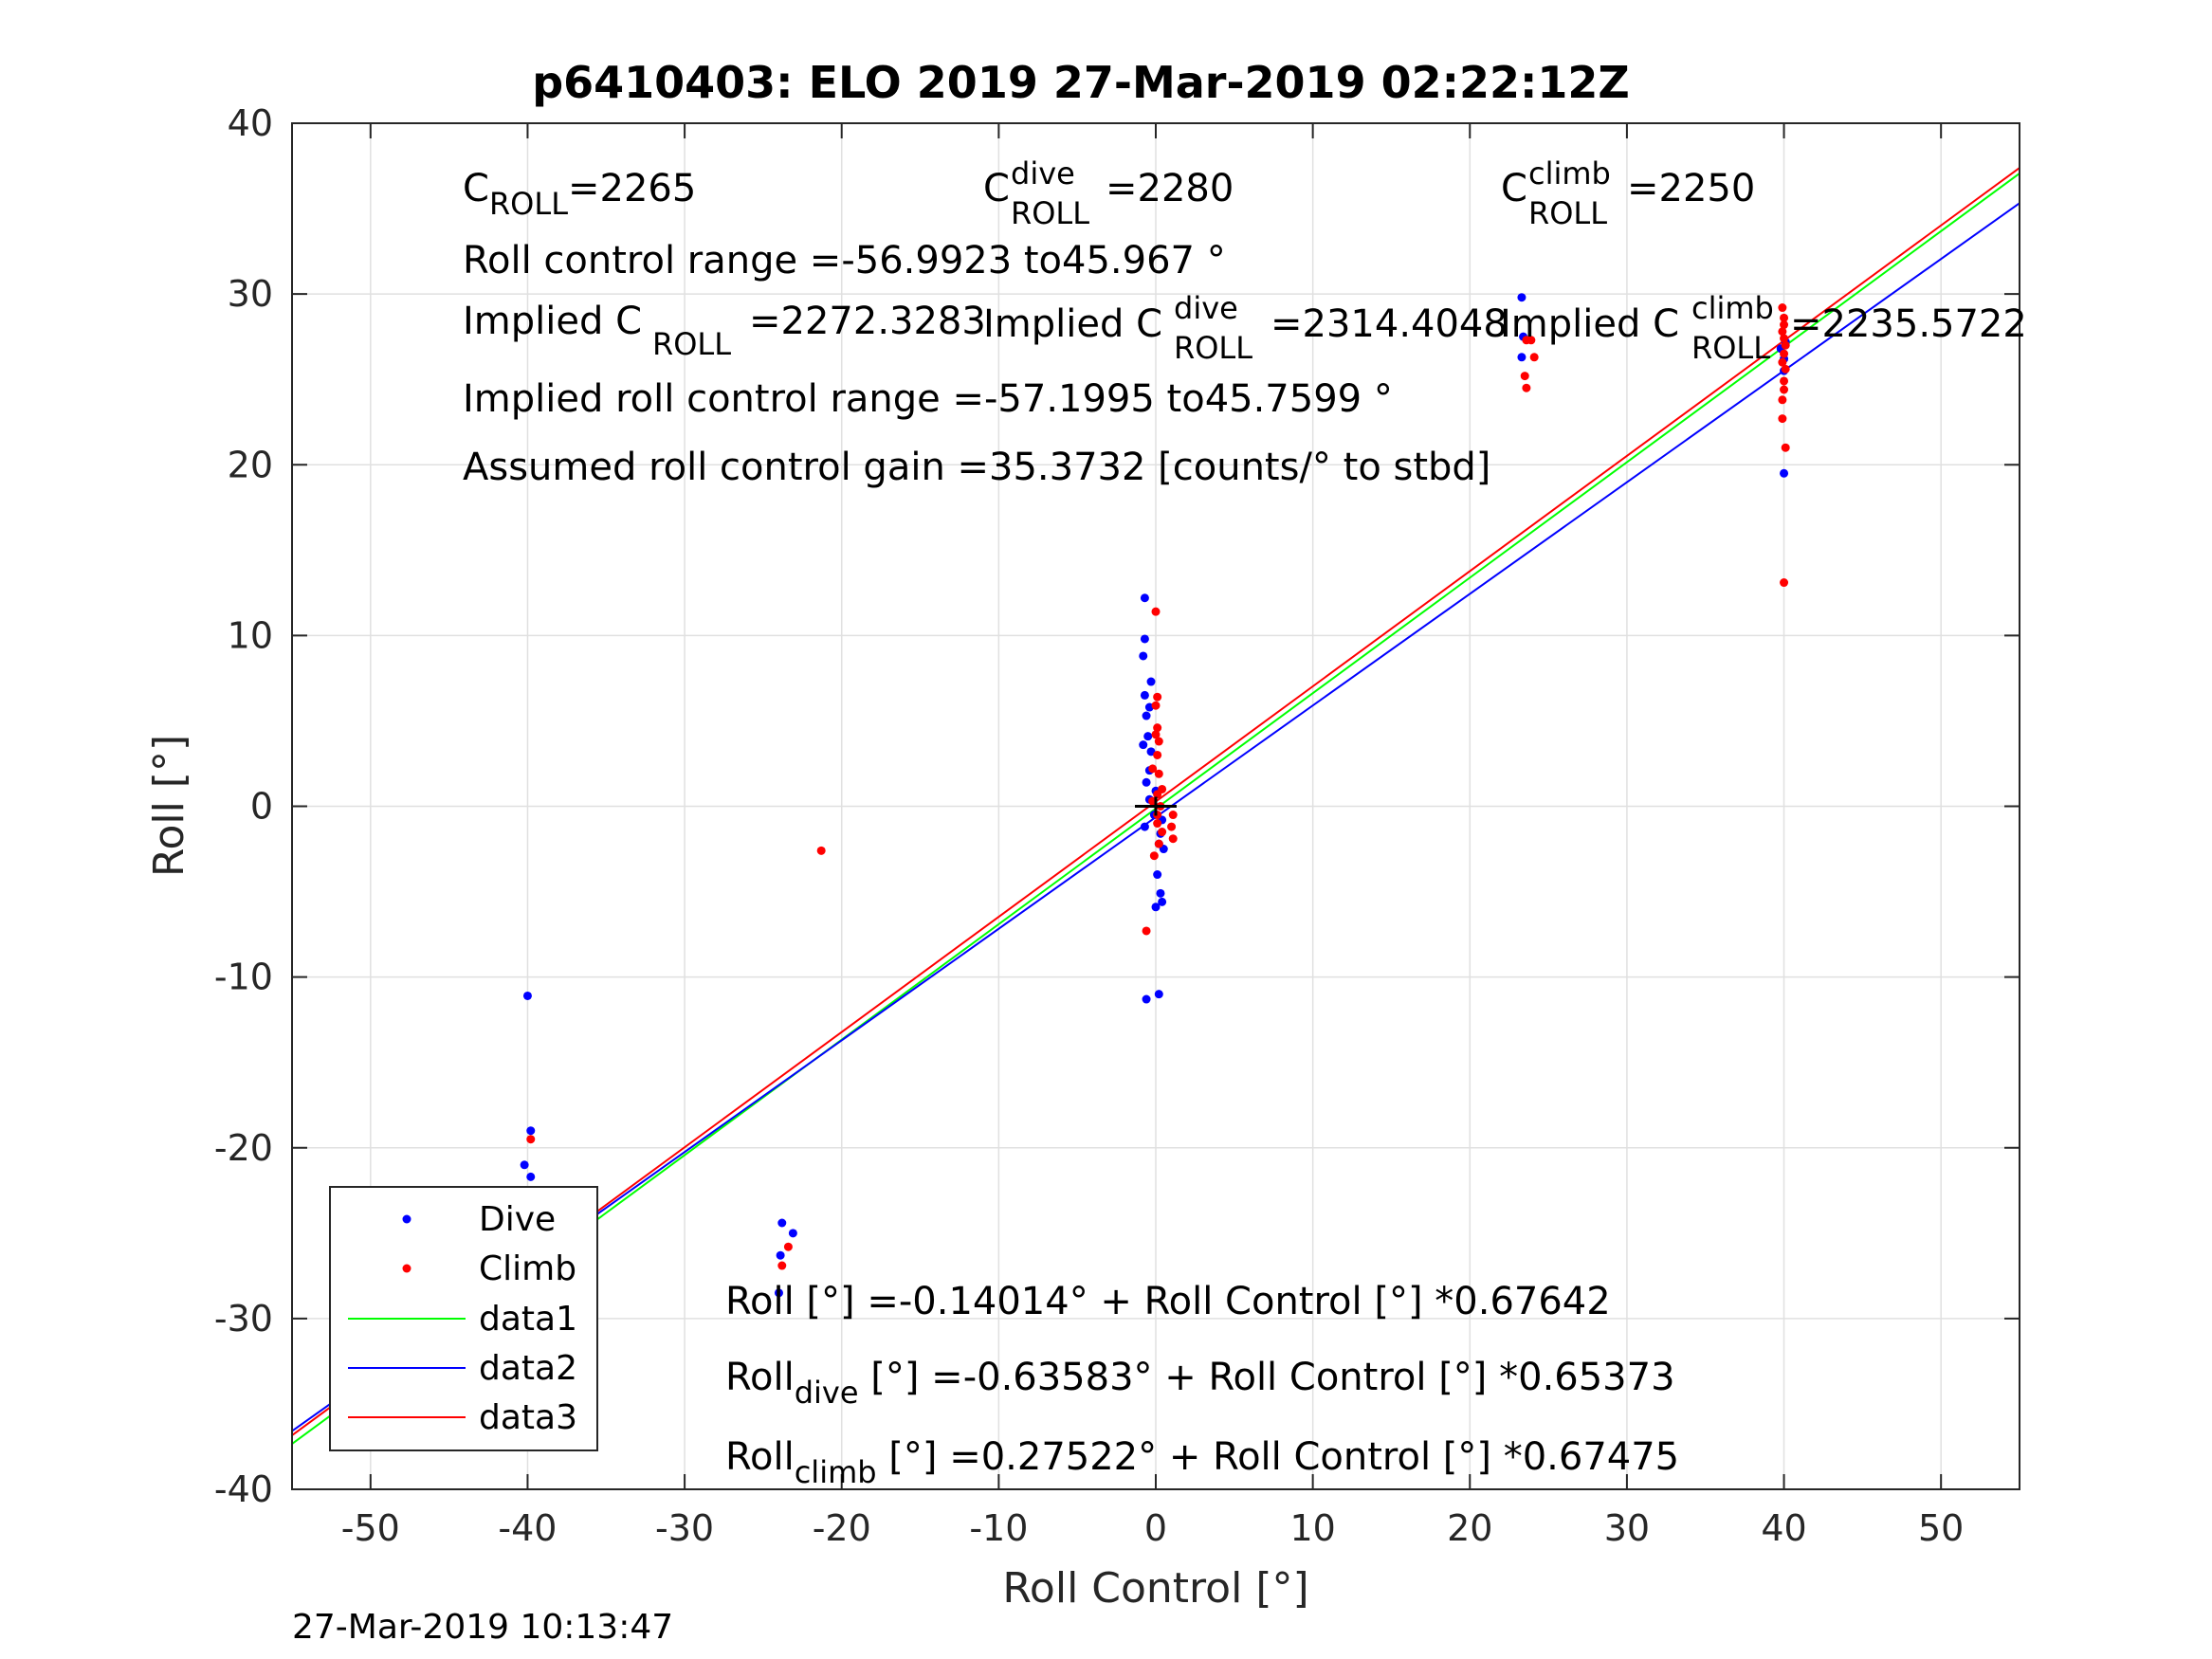 Image resolution: width=2212 pixels, height=1659 pixels. I want to click on c-roll-dive-annotation: C dive ROLL =2280, so click(1108, 193).